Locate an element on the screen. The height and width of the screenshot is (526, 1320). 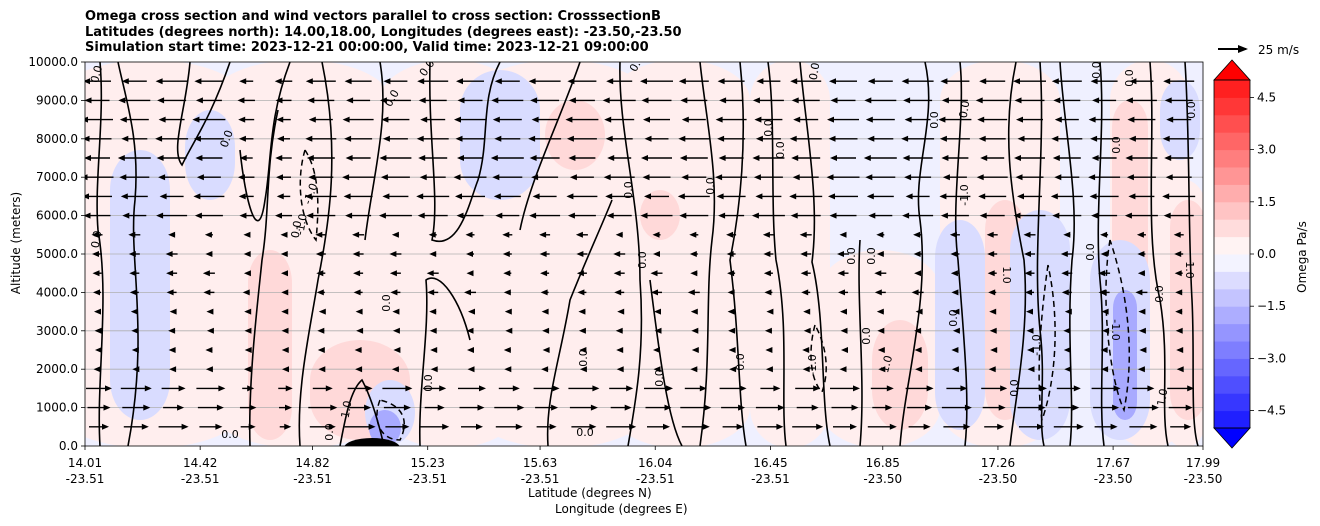
colorbar: 4.5 3.0 1.5 0.0 −1.5 −3.0 −4.5 is located at coordinates (1249, 254).